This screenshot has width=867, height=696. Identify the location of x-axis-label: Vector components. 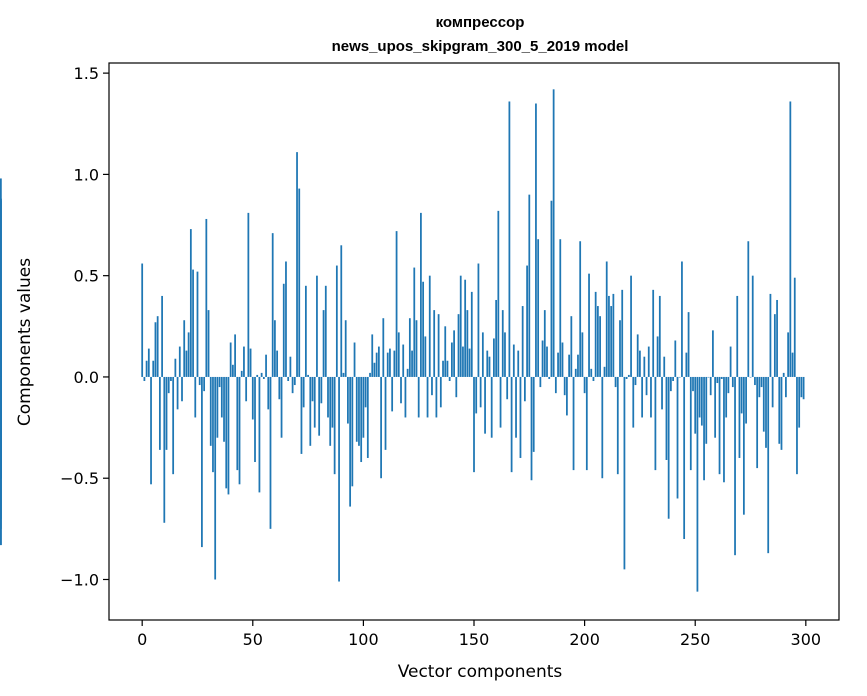
(480, 672).